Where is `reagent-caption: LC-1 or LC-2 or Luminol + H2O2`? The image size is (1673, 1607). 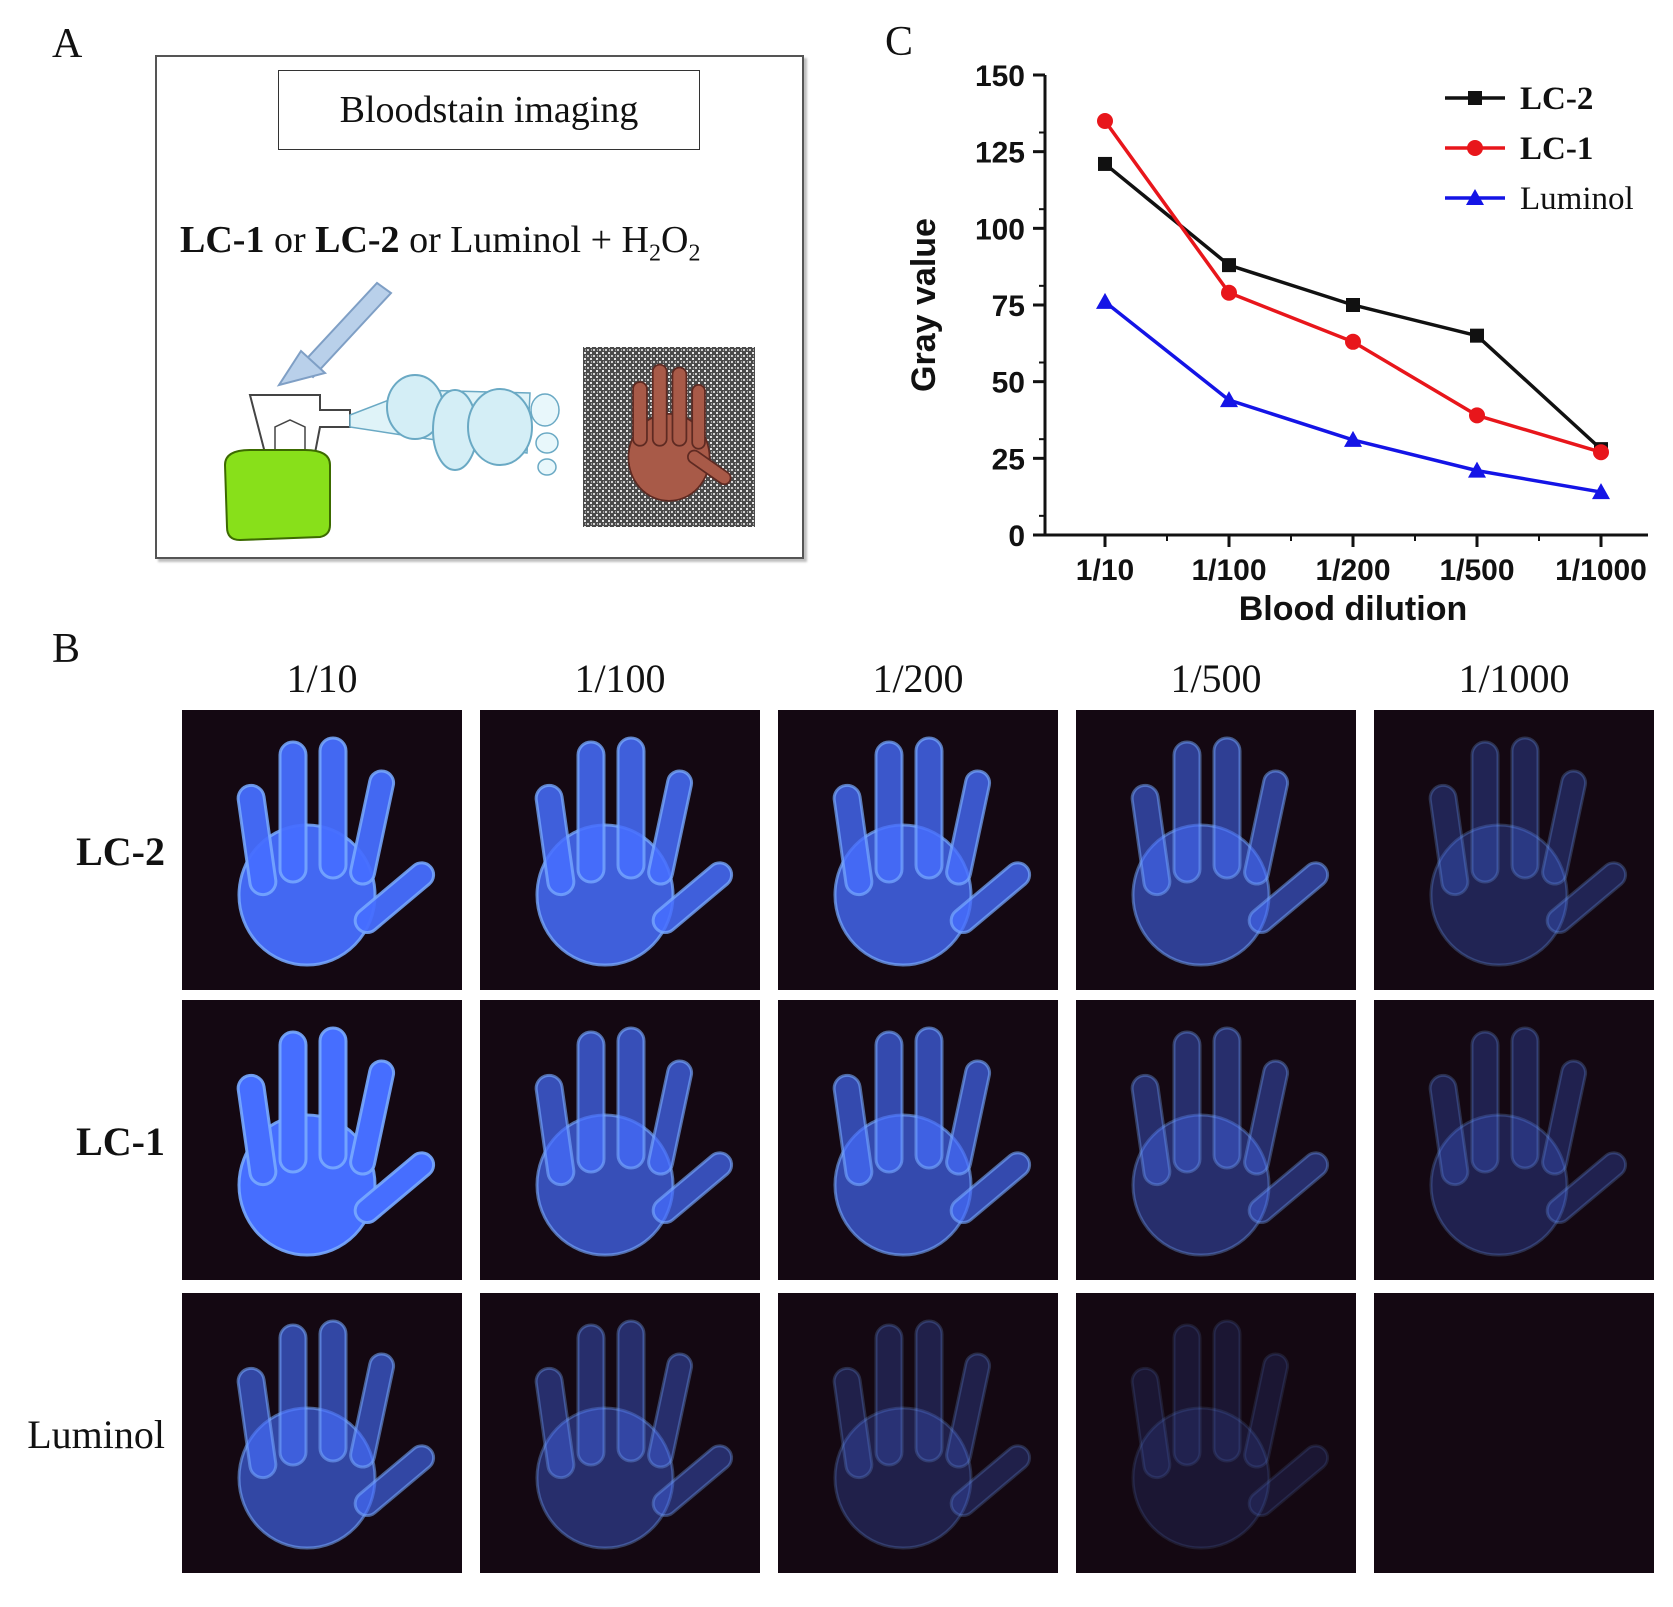 reagent-caption: LC-1 or LC-2 or Luminol + H2O2 is located at coordinates (440, 243).